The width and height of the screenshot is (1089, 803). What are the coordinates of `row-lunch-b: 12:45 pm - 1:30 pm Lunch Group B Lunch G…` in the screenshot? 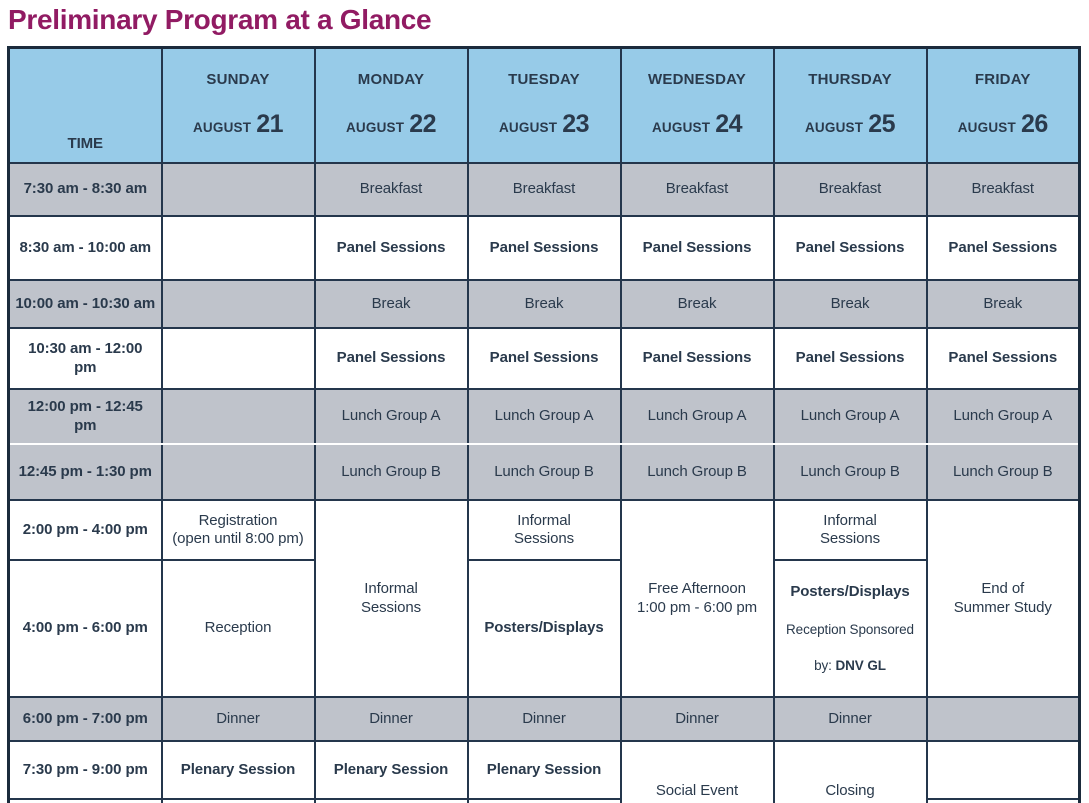 It's located at (544, 472).